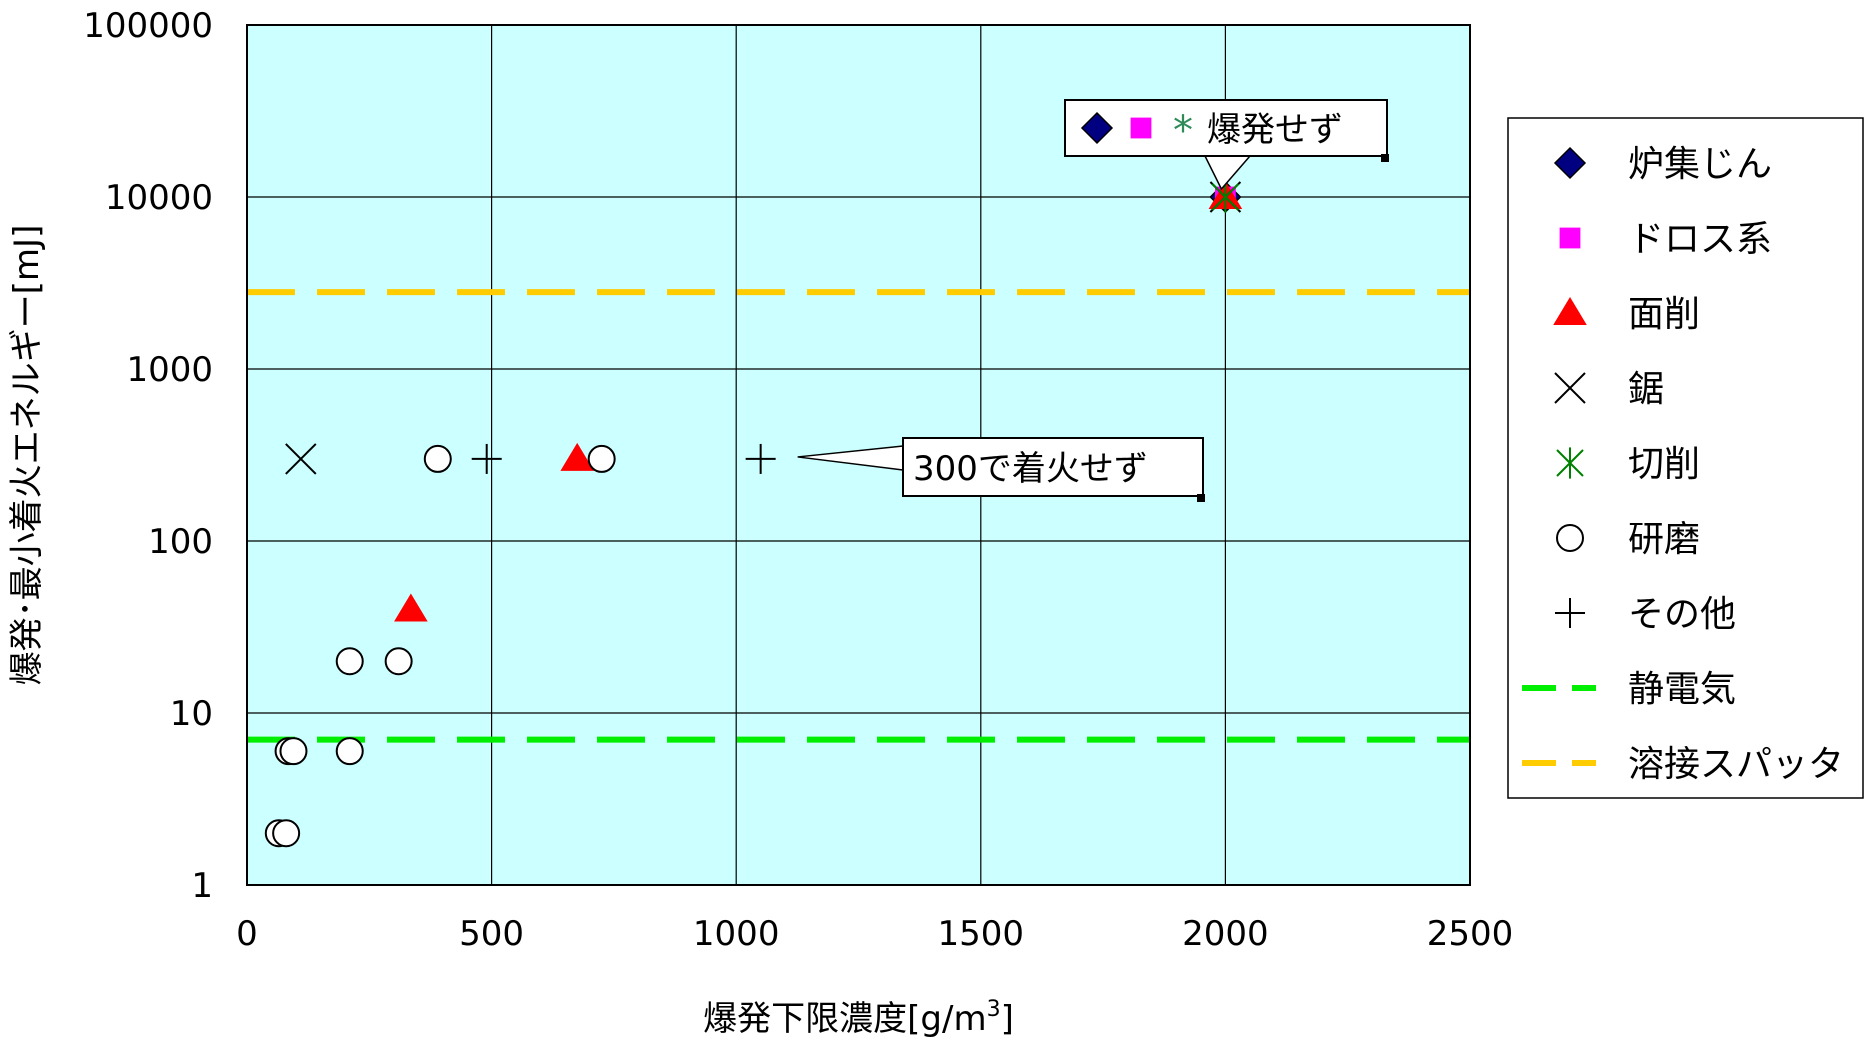 This screenshot has height=1051, width=1865. Describe the element at coordinates (1682, 614) in the screenshot. I see `legend-label: その他` at that location.